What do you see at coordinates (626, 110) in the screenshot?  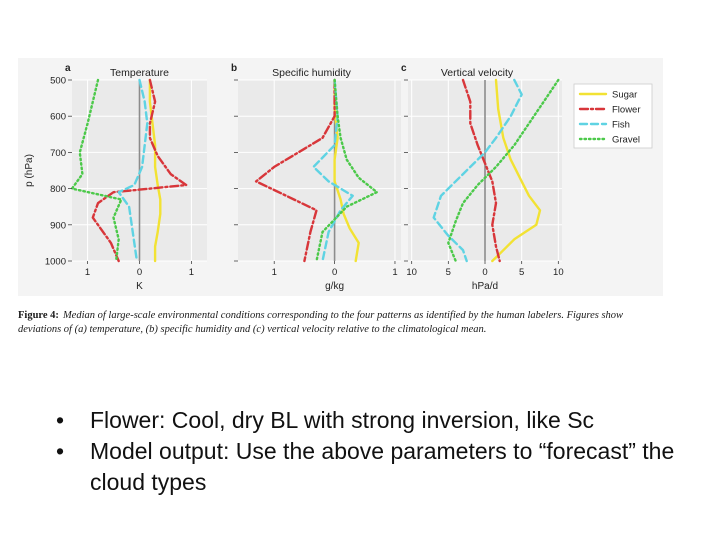 I see `legend-label: Flower` at bounding box center [626, 110].